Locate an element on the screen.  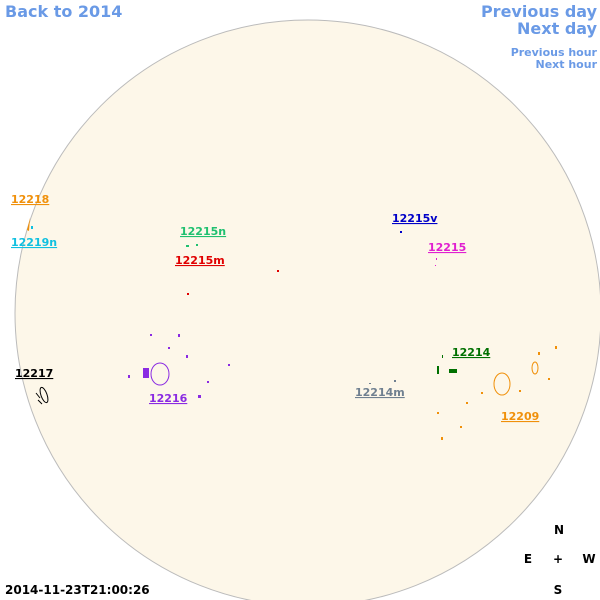
region-label: 12215m is located at coordinates (200, 260).